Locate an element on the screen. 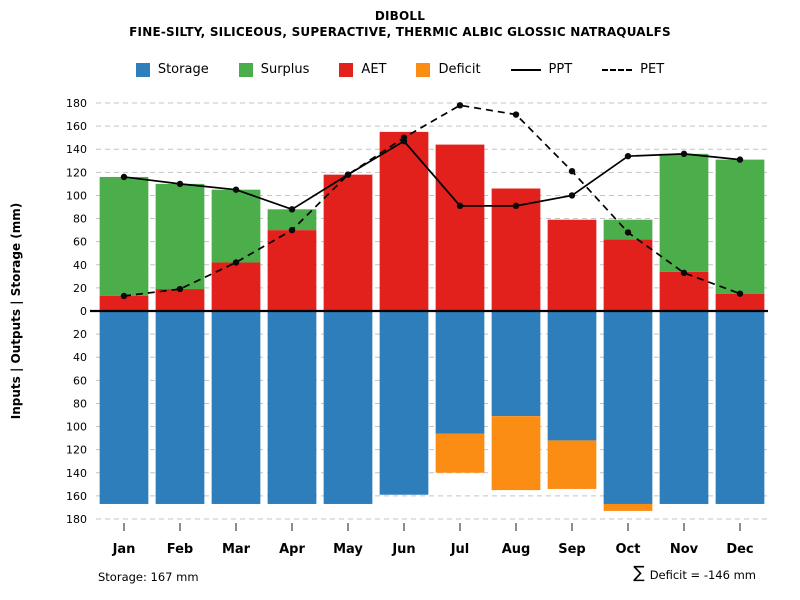 This screenshot has height=600, width=800. legend-item-aet: AET is located at coordinates (362, 69).